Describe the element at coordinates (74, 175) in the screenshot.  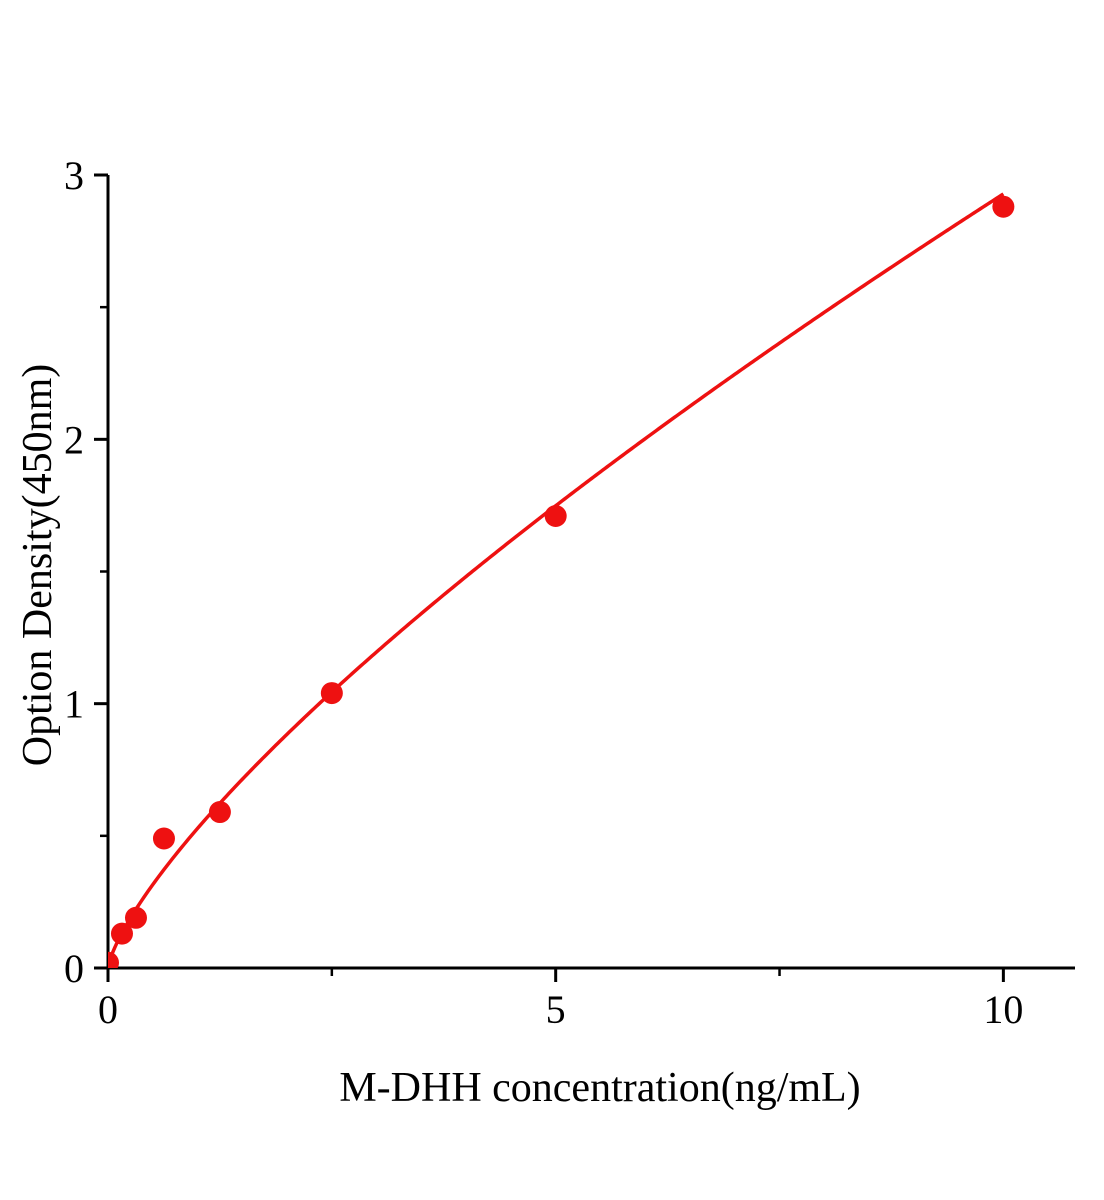
I see `y-tick-label: 3` at that location.